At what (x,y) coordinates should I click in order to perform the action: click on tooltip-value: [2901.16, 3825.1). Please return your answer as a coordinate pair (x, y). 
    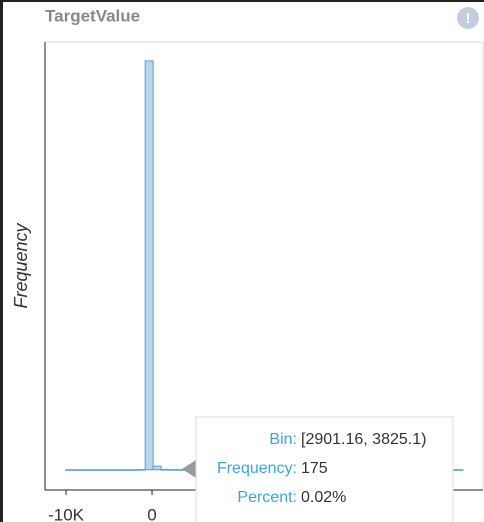
    Looking at the image, I should click on (363, 439).